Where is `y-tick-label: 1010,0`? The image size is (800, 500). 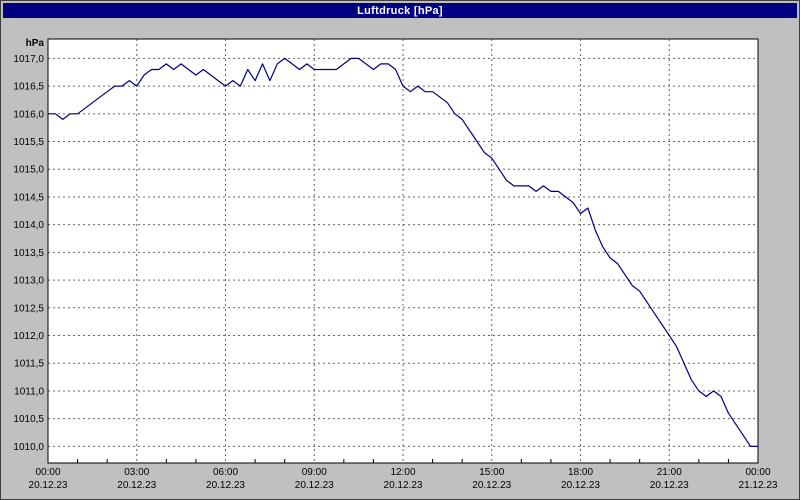
y-tick-label: 1010,0 is located at coordinates (28, 447).